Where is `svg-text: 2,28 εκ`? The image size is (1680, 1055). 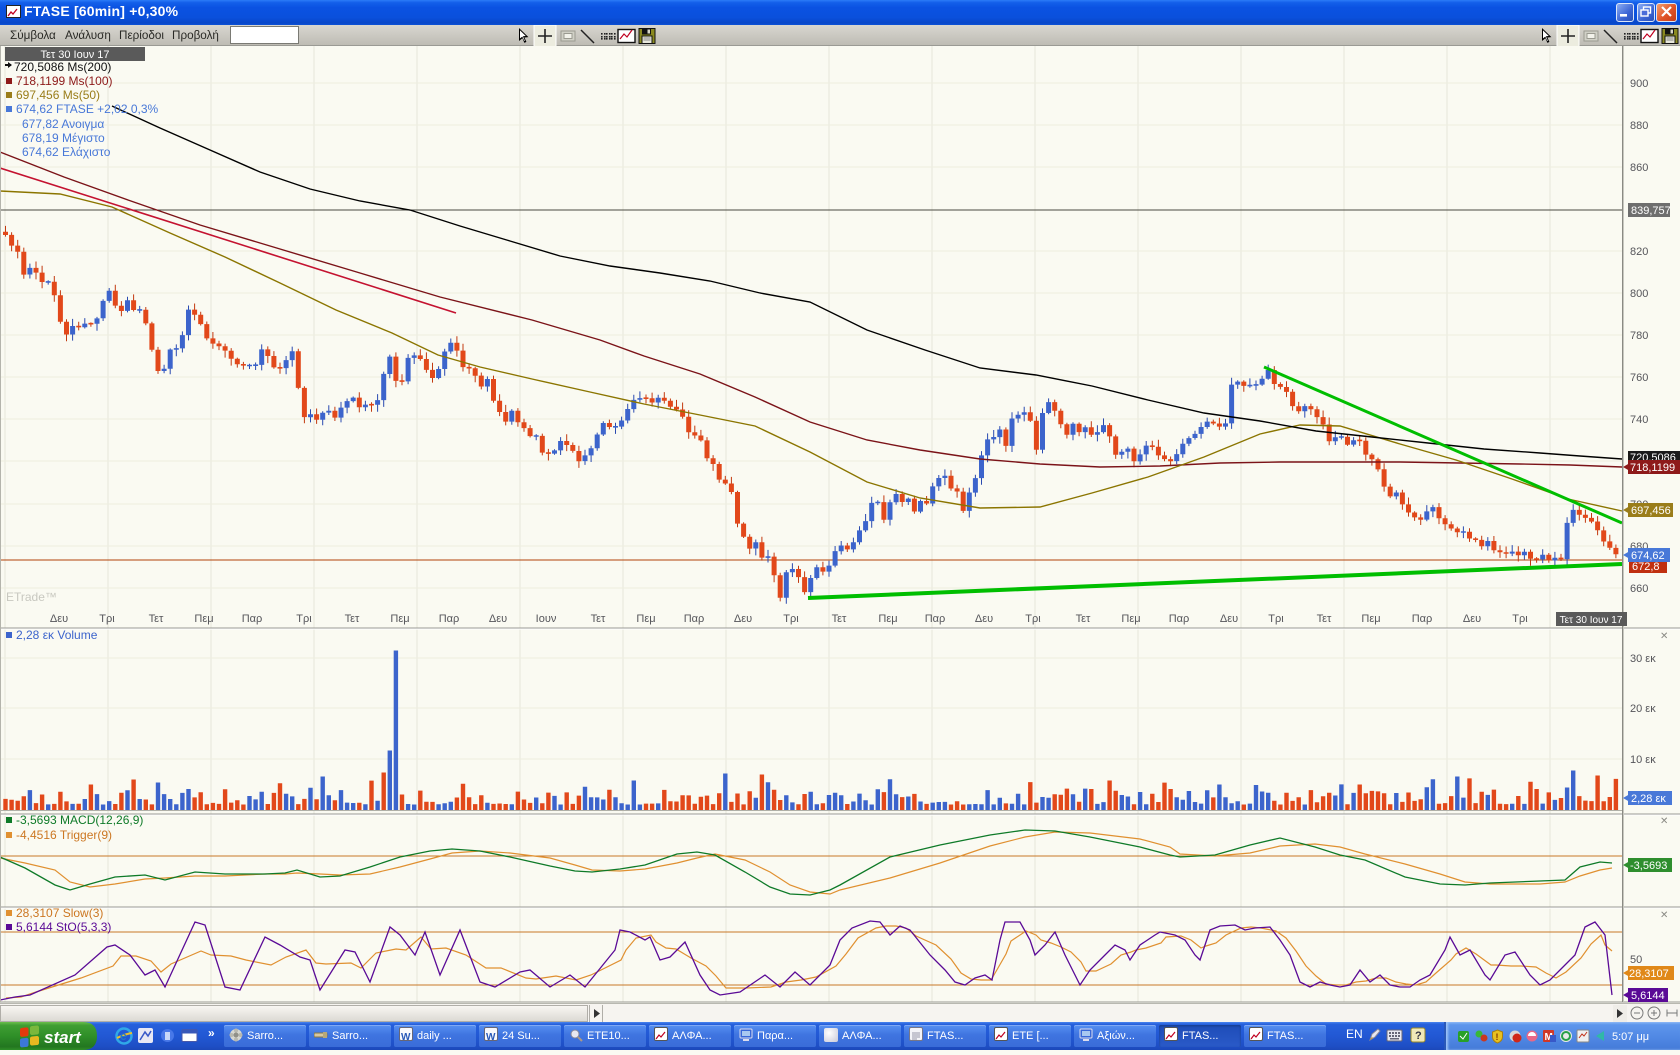
svg-text: 2,28 εκ is located at coordinates (1648, 799).